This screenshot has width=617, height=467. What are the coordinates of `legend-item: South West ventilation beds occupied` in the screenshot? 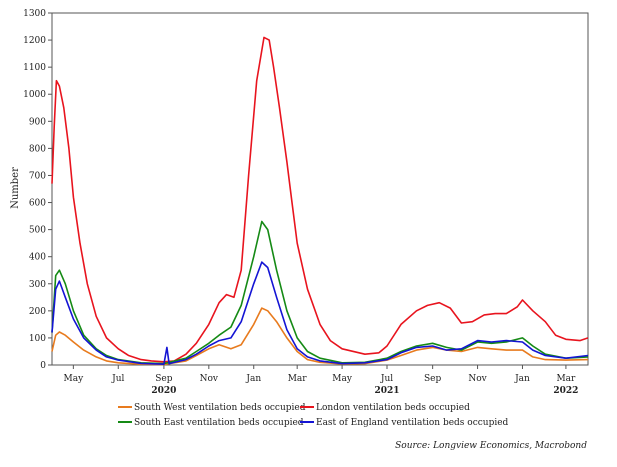 It's located at (212, 408).